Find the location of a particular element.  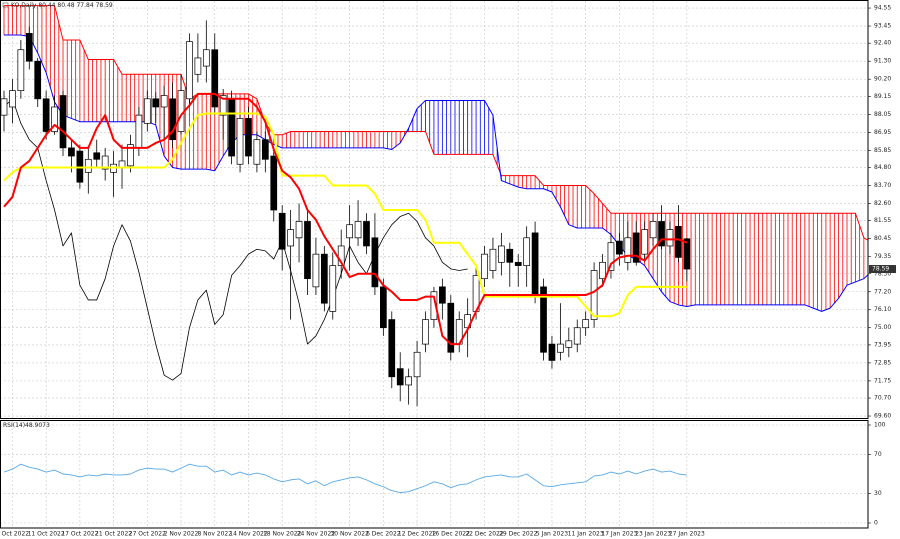

y-tick-label: 80.45 is located at coordinates (882, 238).